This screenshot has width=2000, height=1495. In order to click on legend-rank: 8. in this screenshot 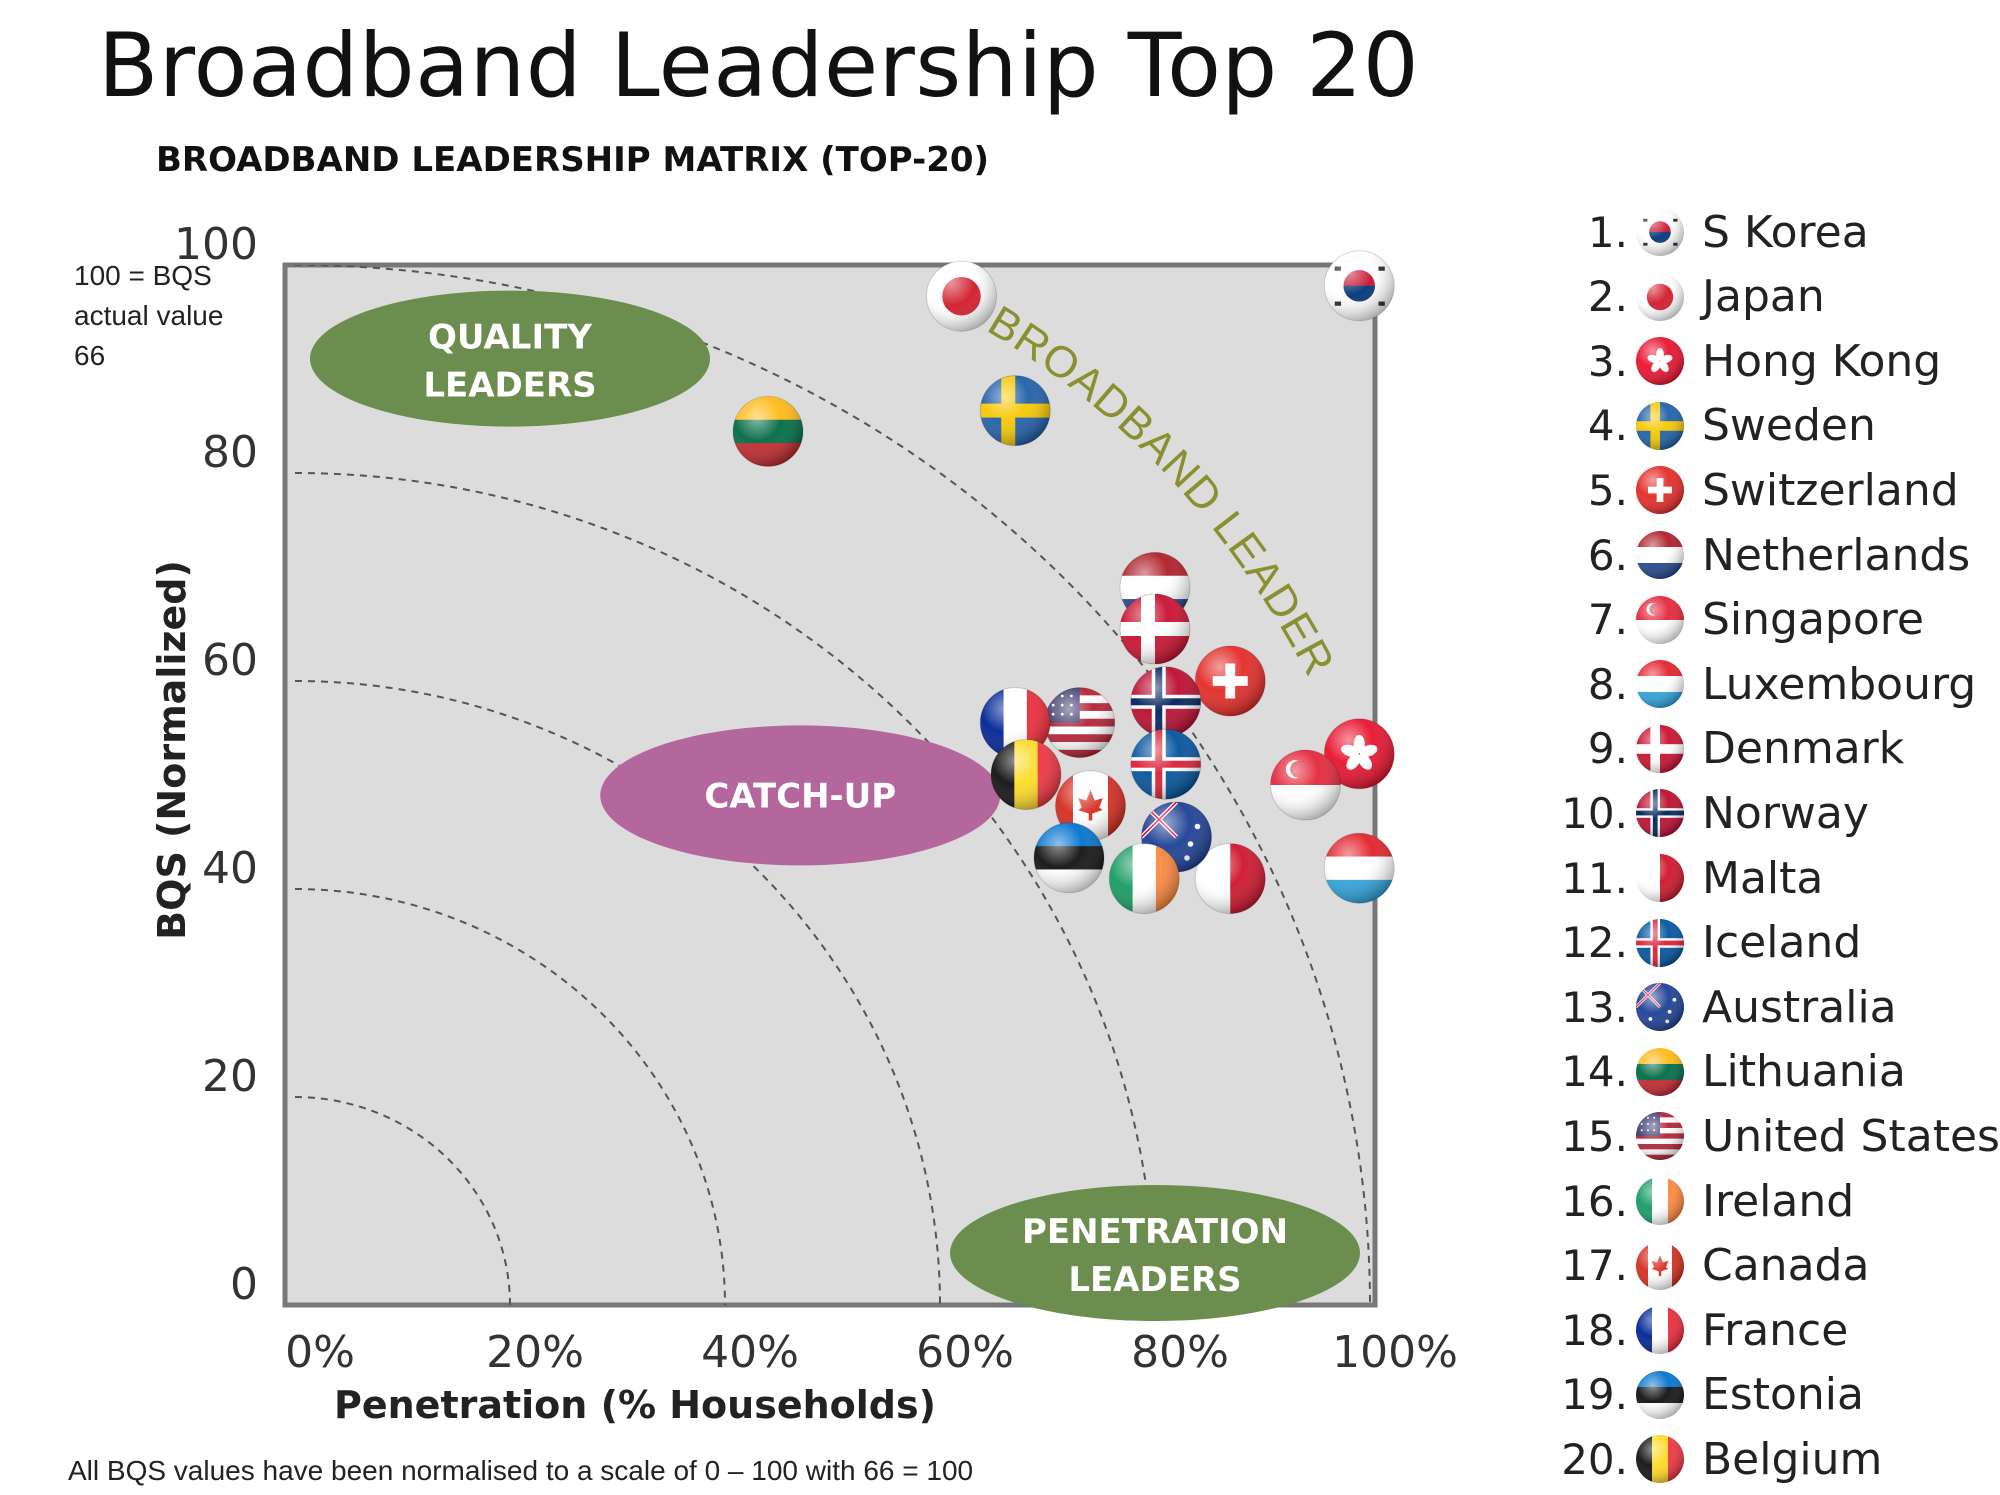, I will do `click(1607, 684)`.